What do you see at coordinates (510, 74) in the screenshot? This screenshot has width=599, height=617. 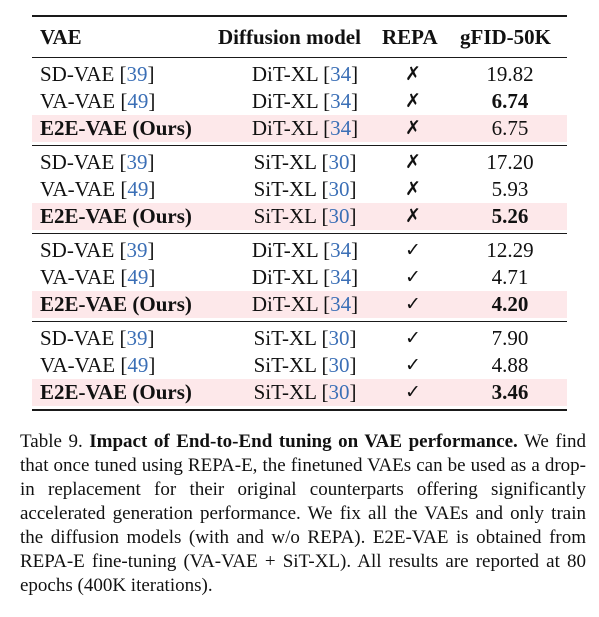 I see `cell-gfid: 19.82` at bounding box center [510, 74].